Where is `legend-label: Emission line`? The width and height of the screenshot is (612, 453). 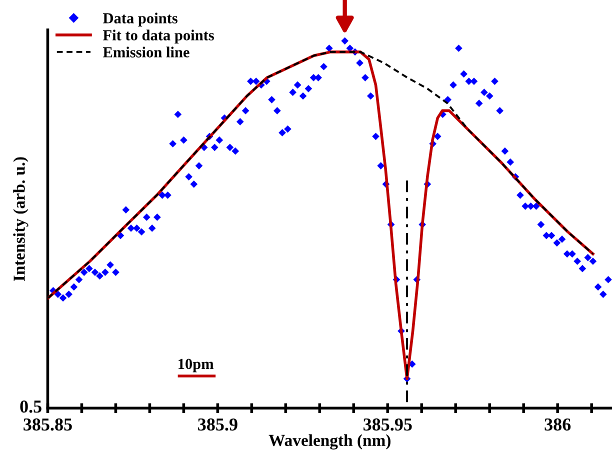 legend-label: Emission line is located at coordinates (146, 52).